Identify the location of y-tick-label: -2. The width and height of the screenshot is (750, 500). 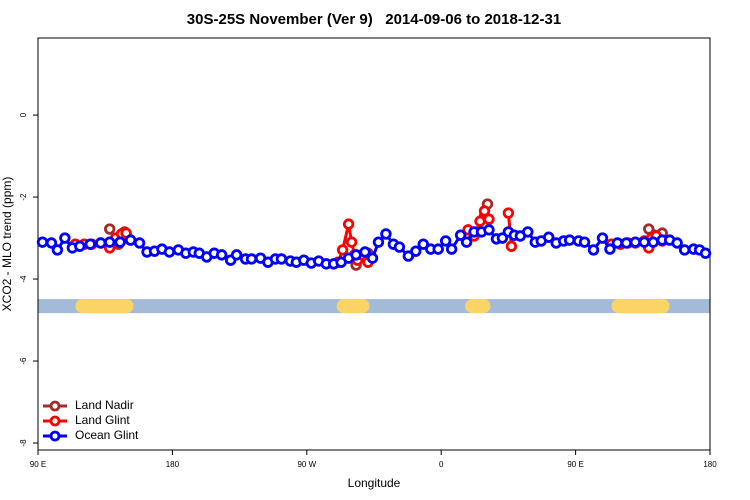
(23, 197).